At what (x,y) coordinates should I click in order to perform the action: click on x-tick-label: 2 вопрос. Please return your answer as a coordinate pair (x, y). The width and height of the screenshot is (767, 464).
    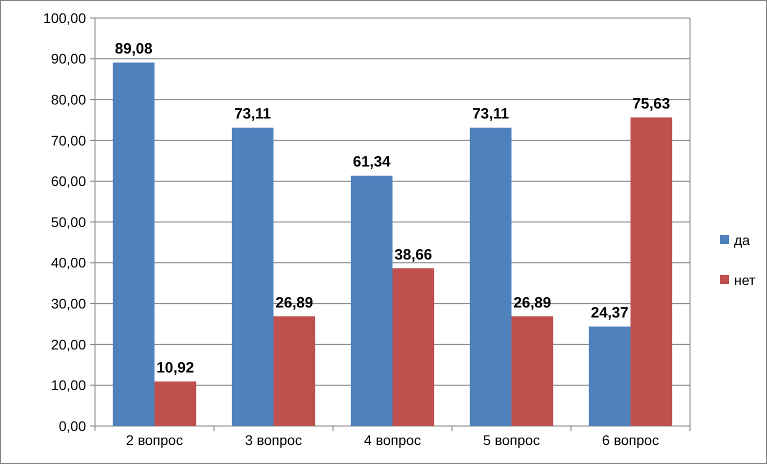
    Looking at the image, I should click on (154, 440).